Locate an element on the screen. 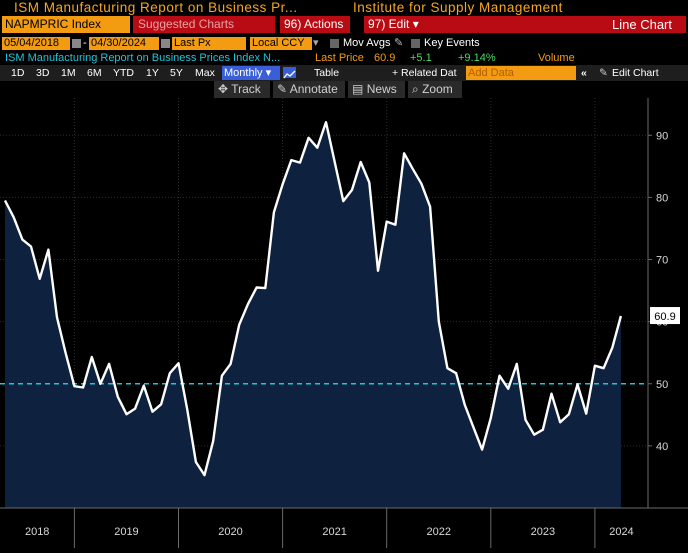 The height and width of the screenshot is (553, 688). track-label: Track is located at coordinates (246, 89).